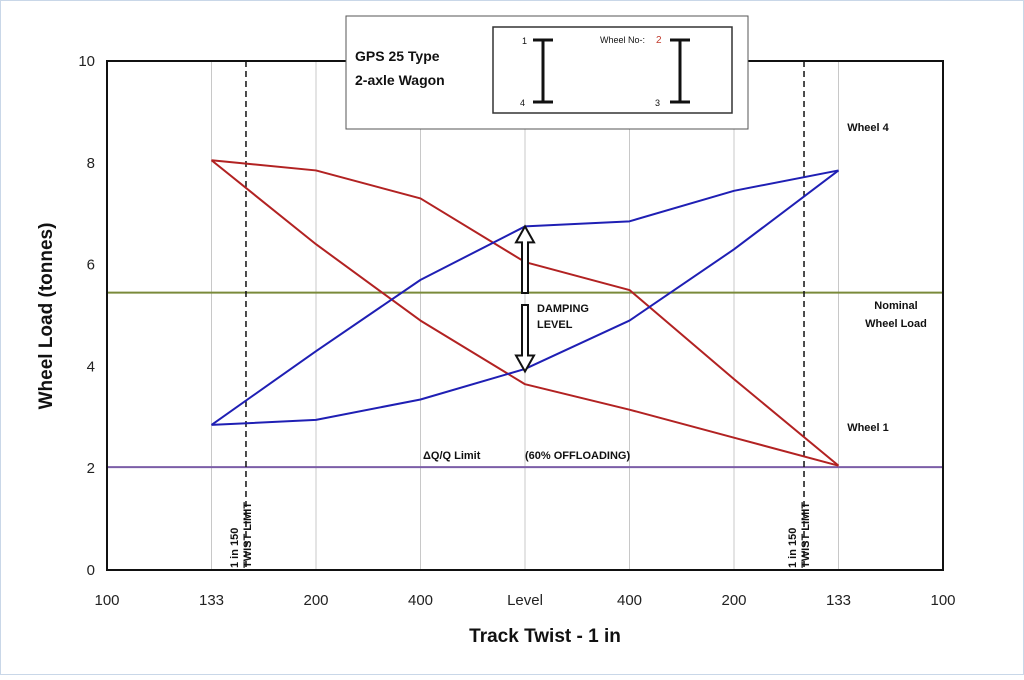  What do you see at coordinates (545, 636) in the screenshot?
I see `x-axis-title: Track Twist - 1 in` at bounding box center [545, 636].